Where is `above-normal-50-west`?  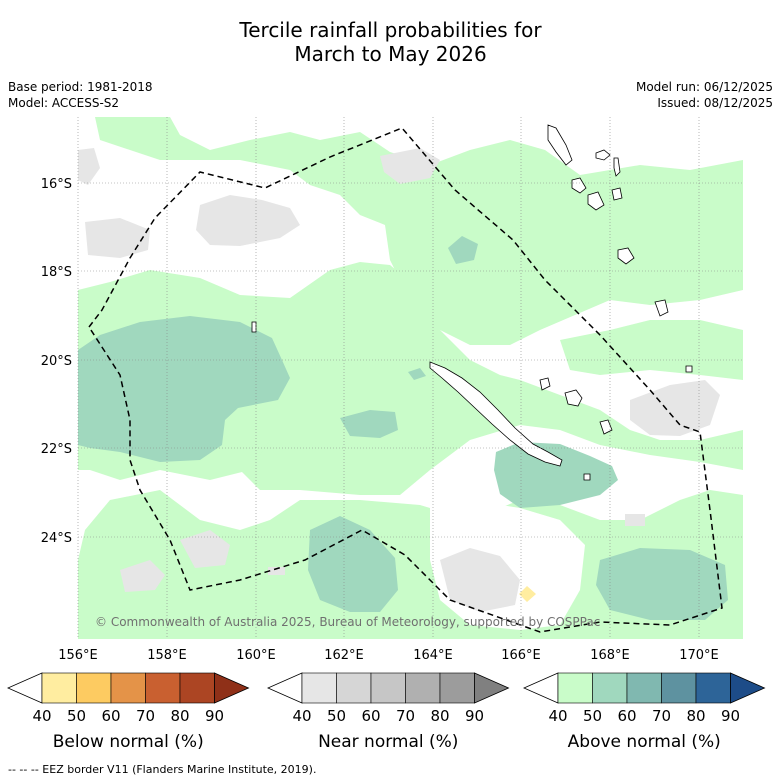 above-normal-50-west is located at coordinates (184, 389).